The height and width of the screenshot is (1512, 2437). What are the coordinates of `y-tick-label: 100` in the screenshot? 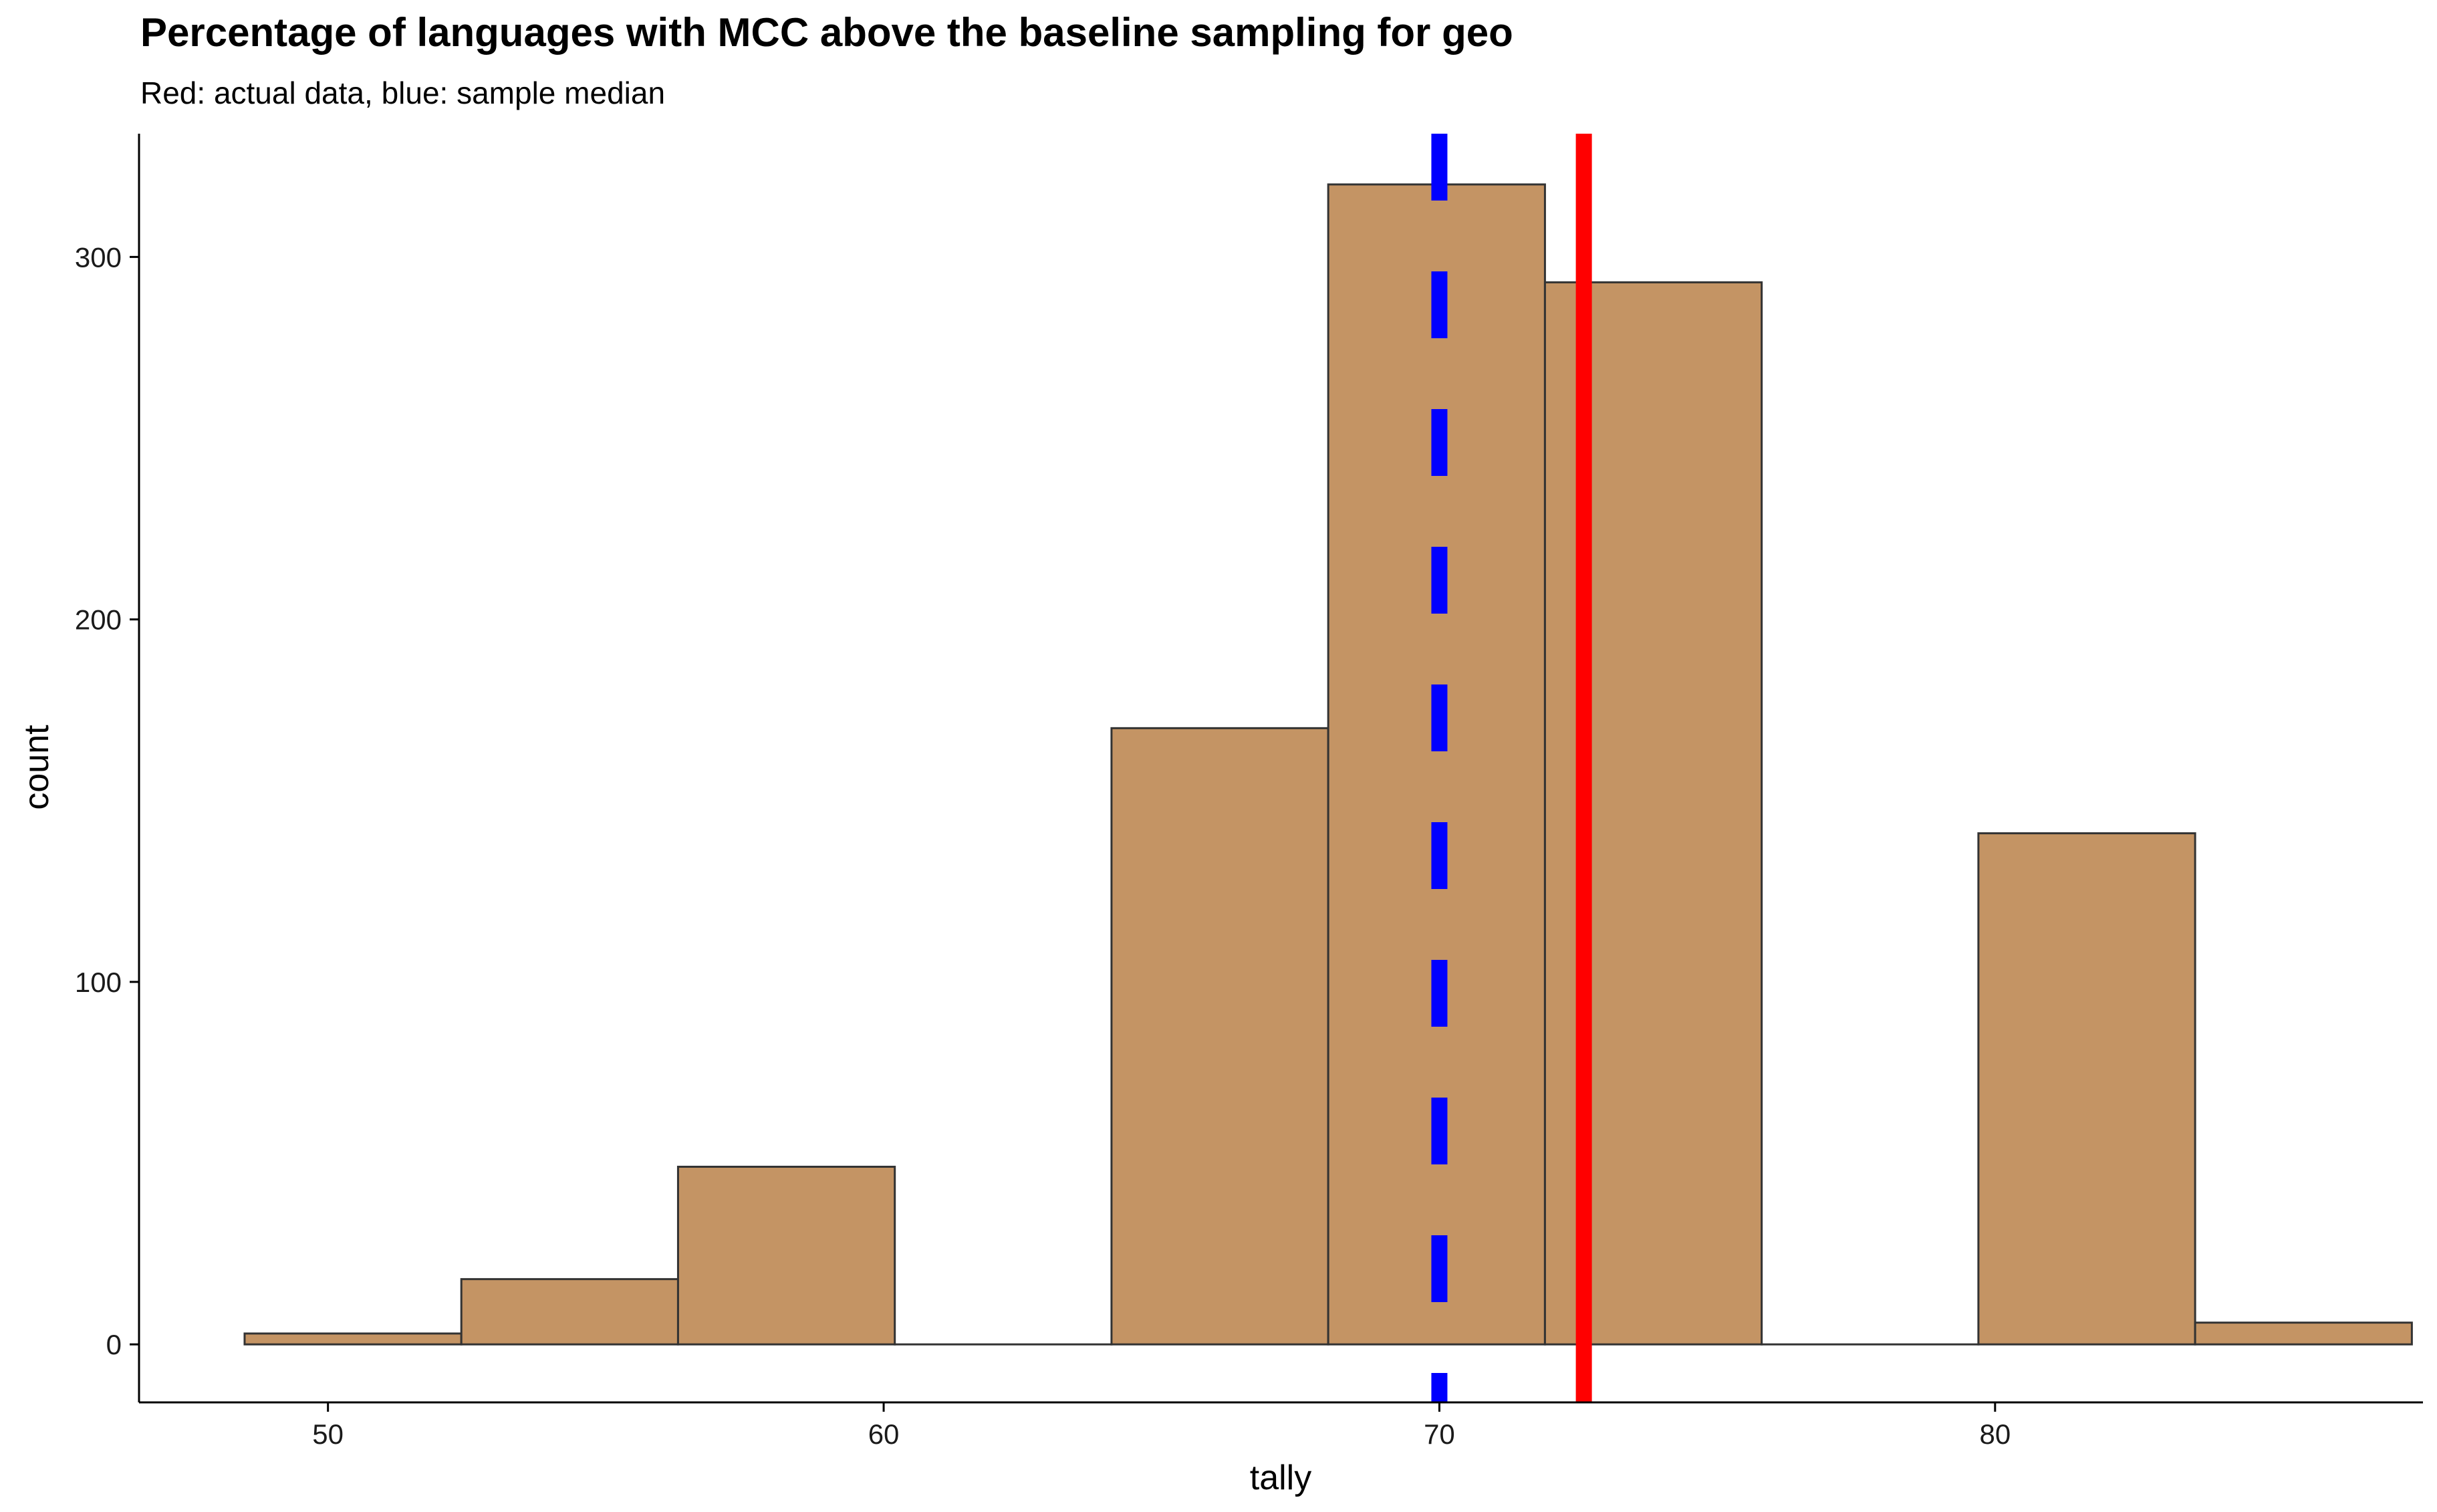 It's located at (98, 983).